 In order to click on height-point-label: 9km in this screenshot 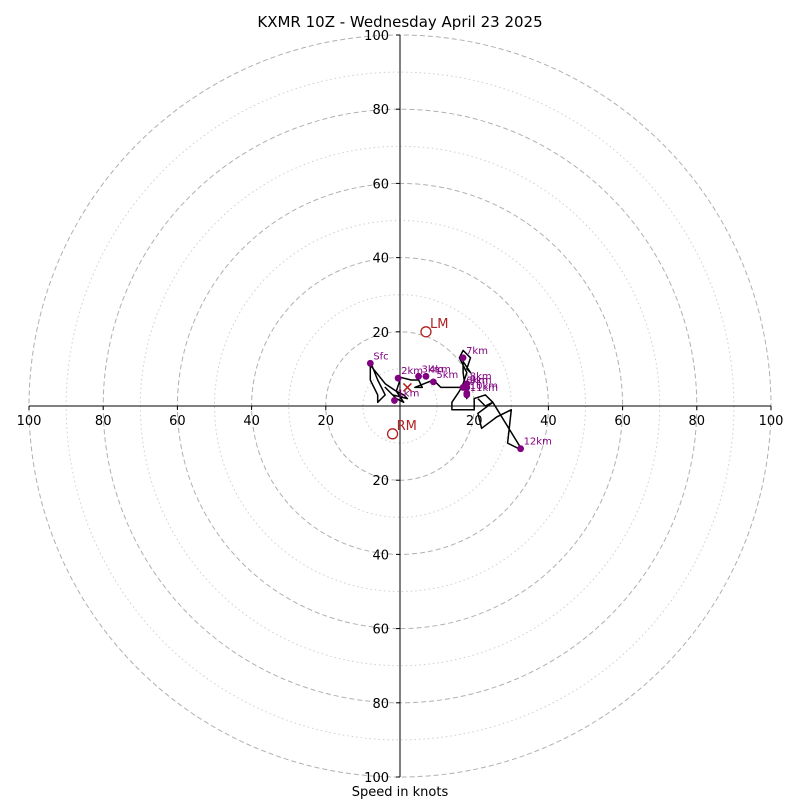, I will do `click(481, 380)`.